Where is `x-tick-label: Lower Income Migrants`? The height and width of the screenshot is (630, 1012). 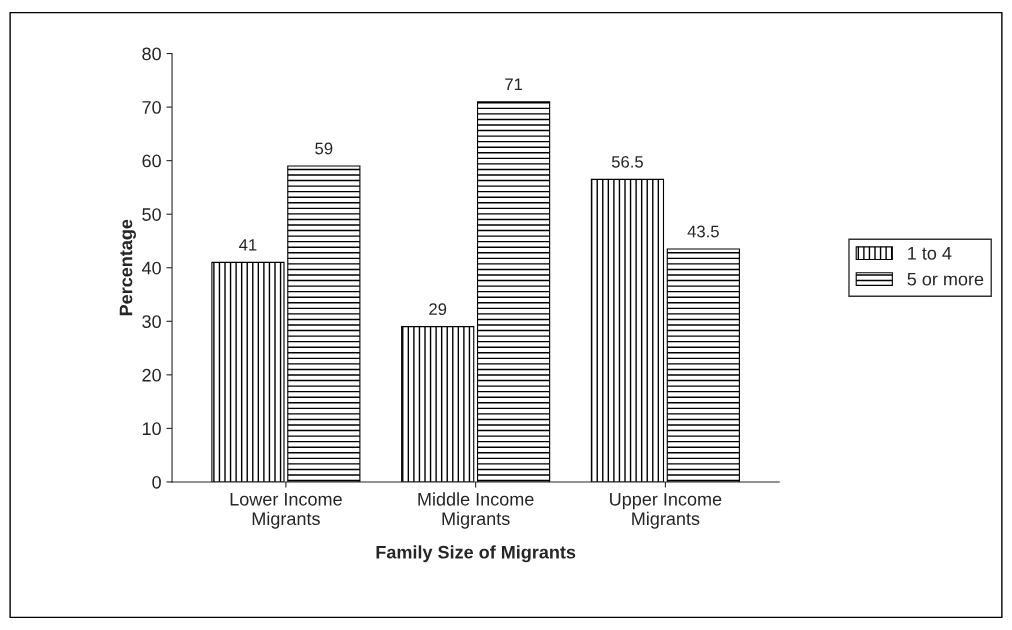 x-tick-label: Lower Income Migrants is located at coordinates (286, 511).